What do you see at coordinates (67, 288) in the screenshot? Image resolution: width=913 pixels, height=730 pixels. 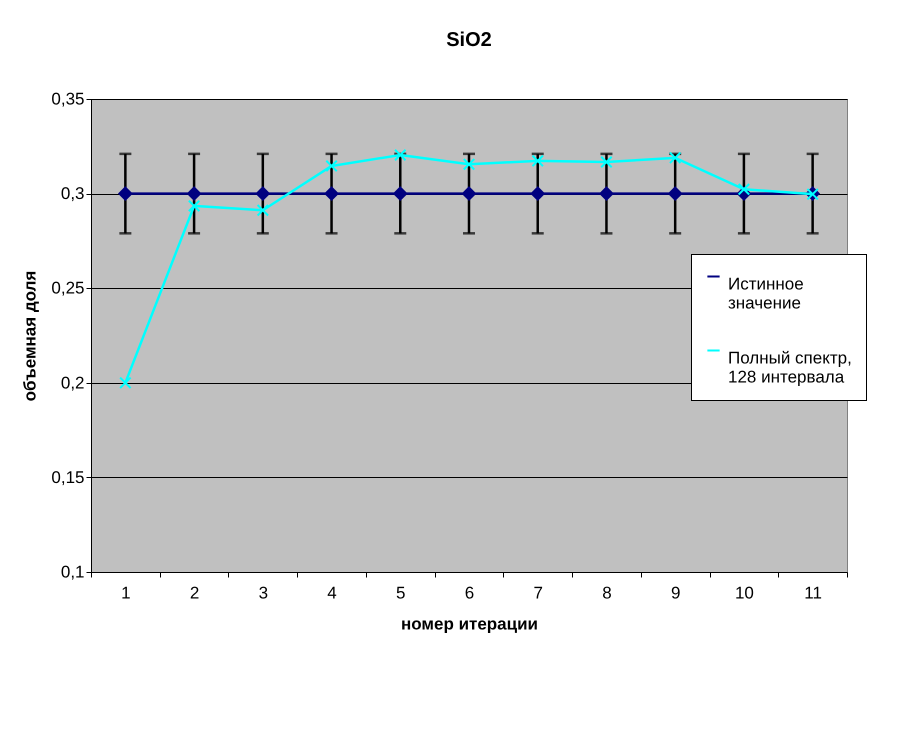 I see `y-tick-label: 0,25` at bounding box center [67, 288].